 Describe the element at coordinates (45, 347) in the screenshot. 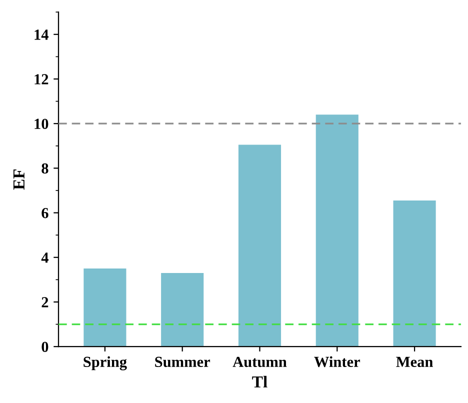

I see `y-tick-label: 0` at that location.